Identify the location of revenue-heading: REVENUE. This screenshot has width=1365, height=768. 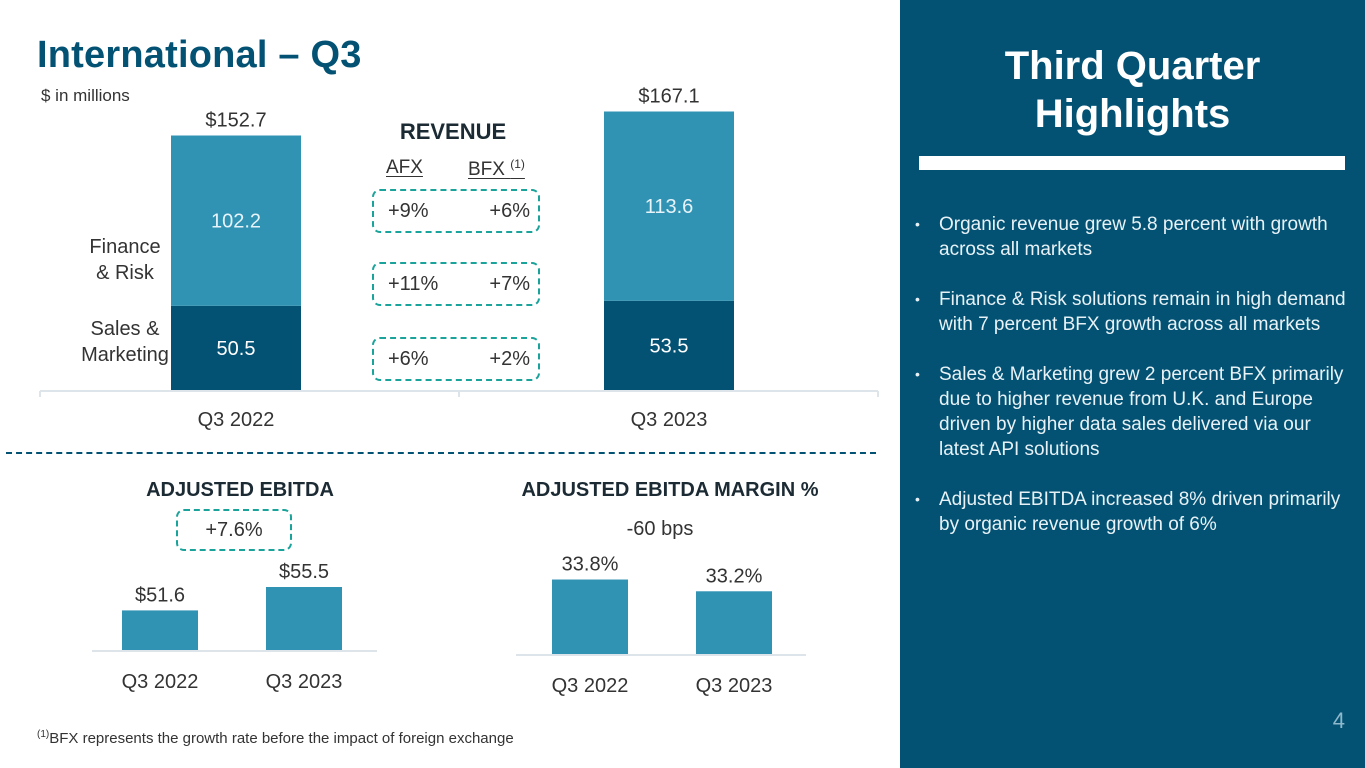
(453, 131).